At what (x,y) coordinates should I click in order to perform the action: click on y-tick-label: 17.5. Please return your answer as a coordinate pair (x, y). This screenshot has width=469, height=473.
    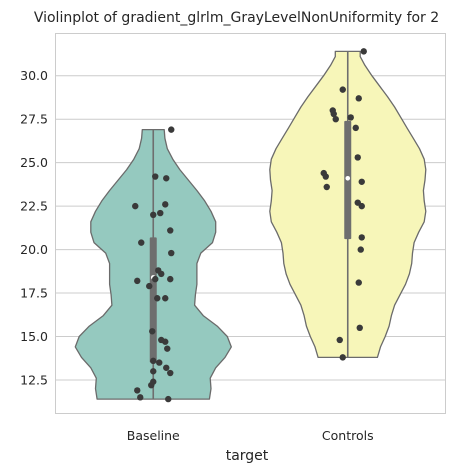
    Looking at the image, I should click on (34, 293).